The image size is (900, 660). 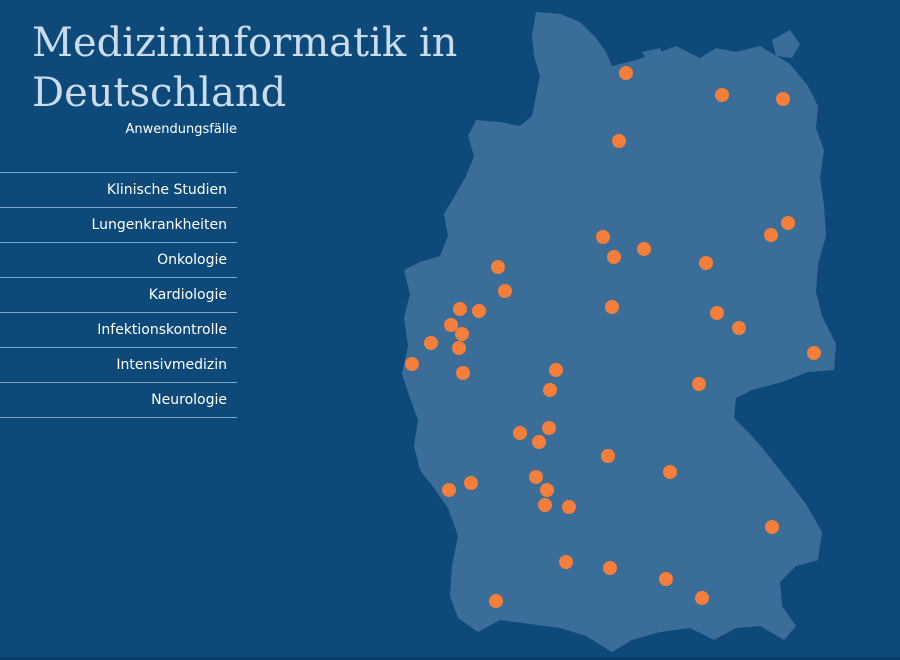 What do you see at coordinates (118, 190) in the screenshot?
I see `menu-item-klinische-studien: Klinische Studien` at bounding box center [118, 190].